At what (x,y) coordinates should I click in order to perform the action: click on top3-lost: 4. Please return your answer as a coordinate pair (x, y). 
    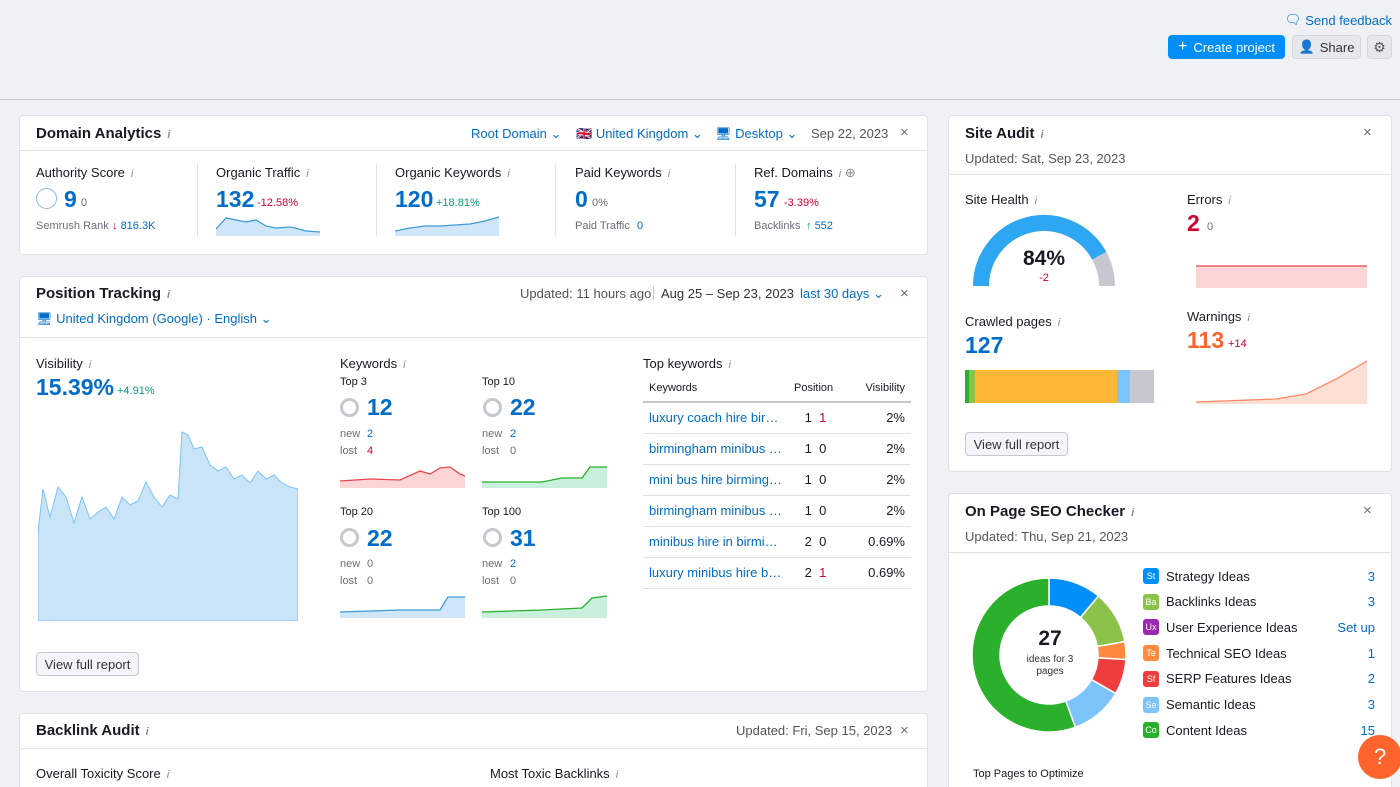
    Looking at the image, I should click on (370, 451).